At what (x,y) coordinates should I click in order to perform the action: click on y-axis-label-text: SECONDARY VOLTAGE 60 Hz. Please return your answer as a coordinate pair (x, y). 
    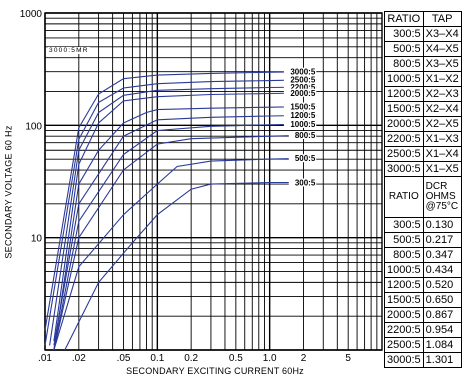
    Looking at the image, I should click on (9, 191).